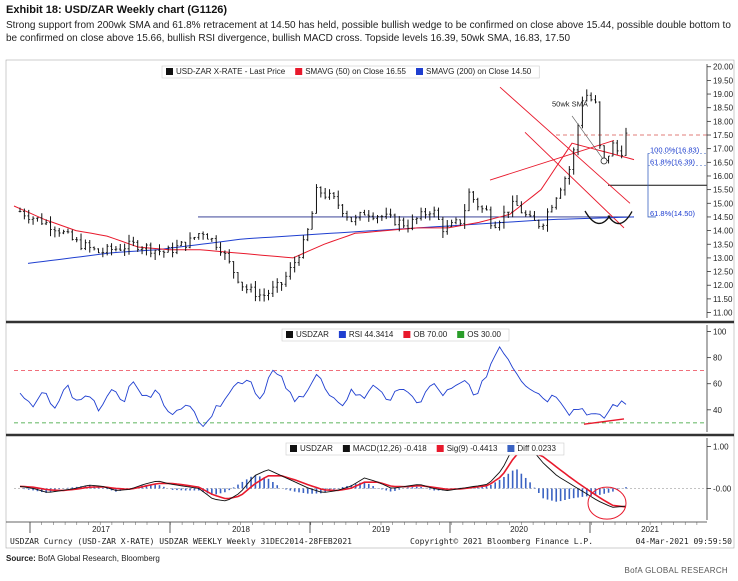 This screenshot has width=738, height=581. I want to click on brand-label: BofA GLOBAL RESEARCH, so click(676, 570).